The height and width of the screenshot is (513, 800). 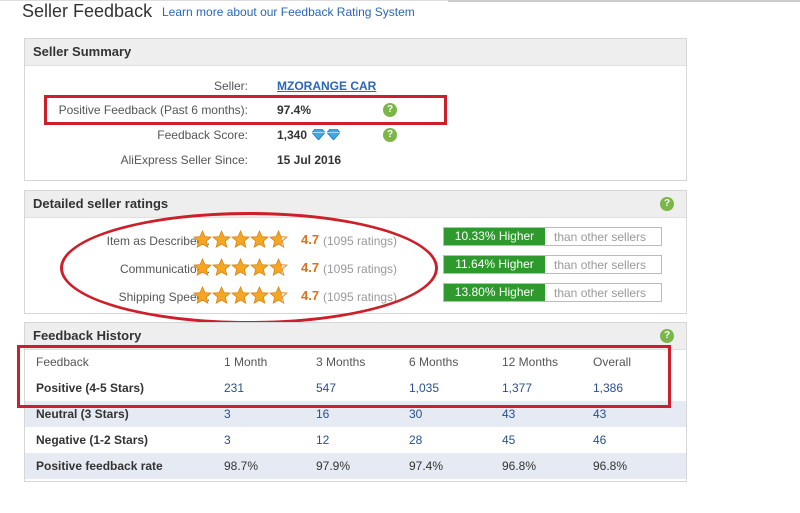 What do you see at coordinates (234, 388) in the screenshot?
I see `table-cell-link: 231` at bounding box center [234, 388].